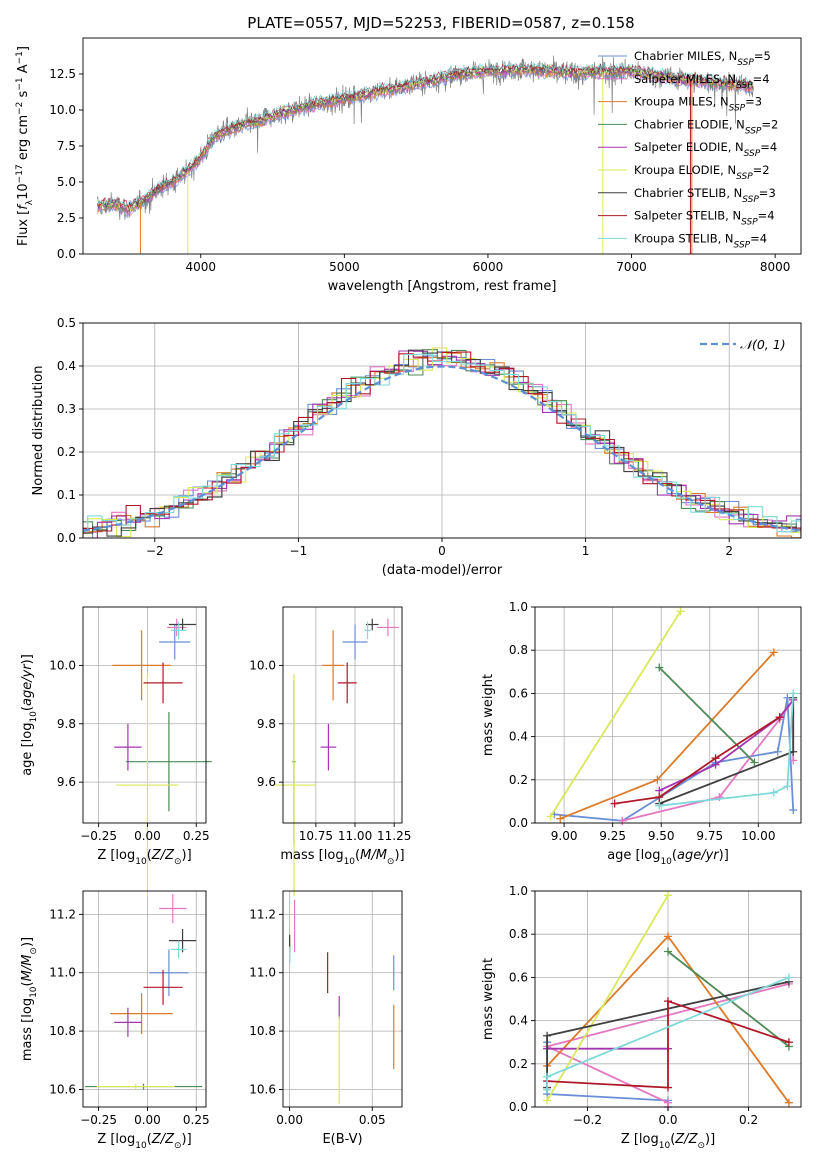  What do you see at coordinates (442, 551) in the screenshot?
I see `residuals-xtick-label: 0` at bounding box center [442, 551].